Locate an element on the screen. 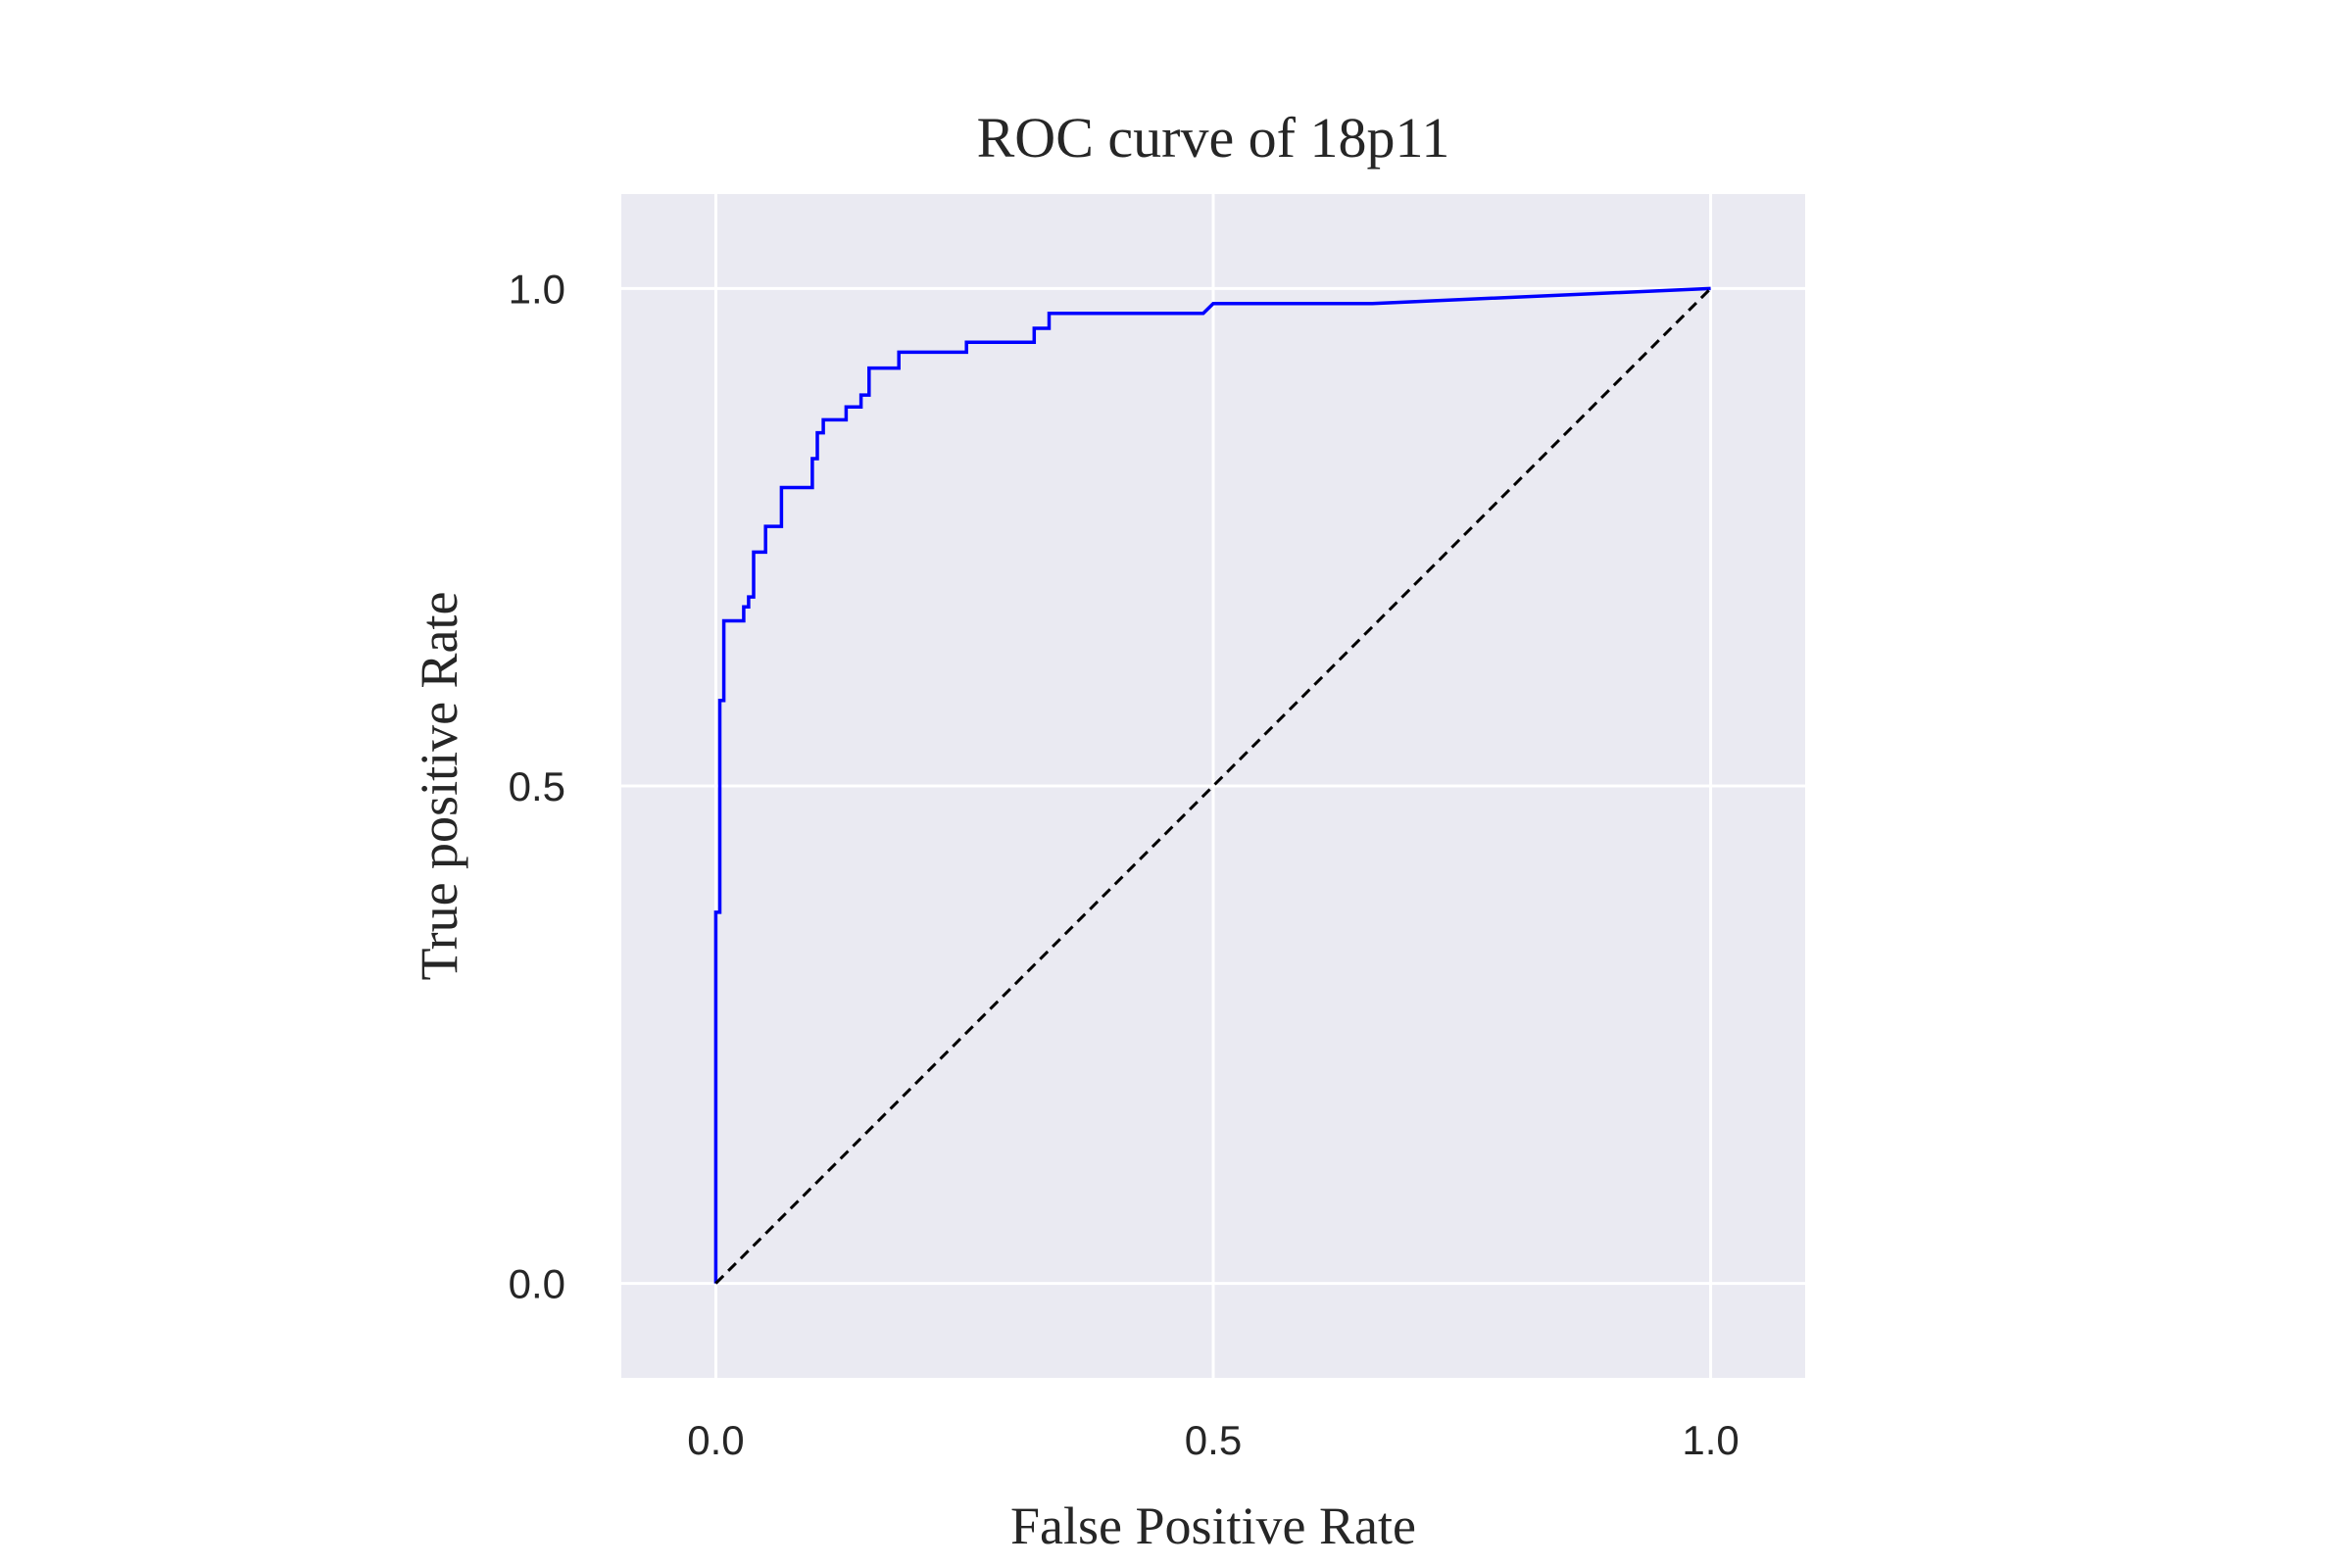  y-axis-label: True positive Rate is located at coordinates (439, 786).